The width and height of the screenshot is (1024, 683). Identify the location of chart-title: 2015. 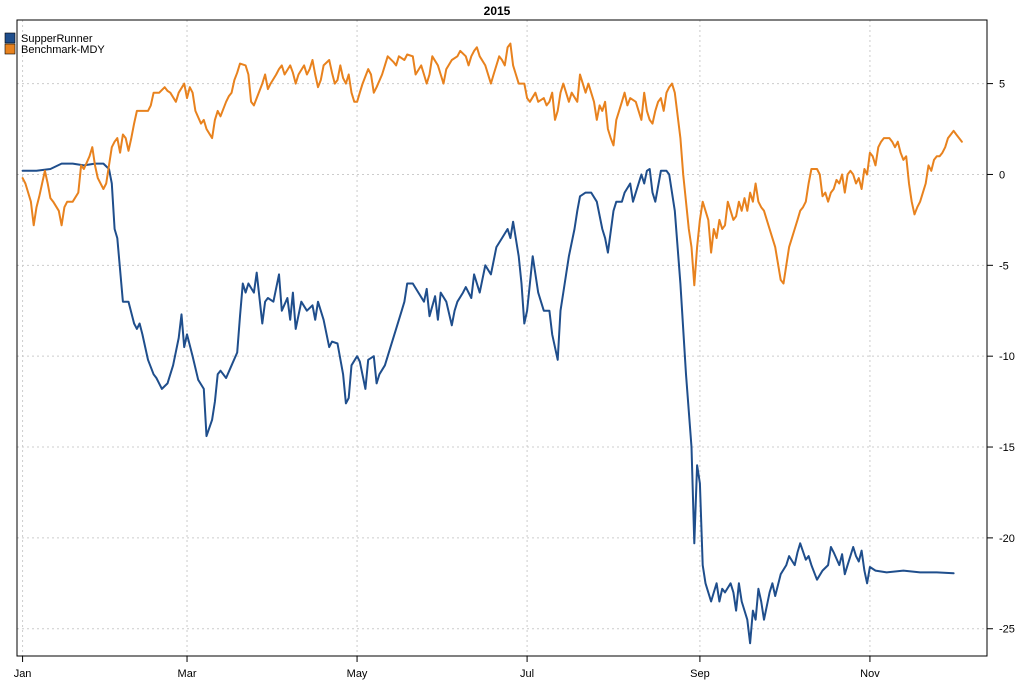
(497, 11).